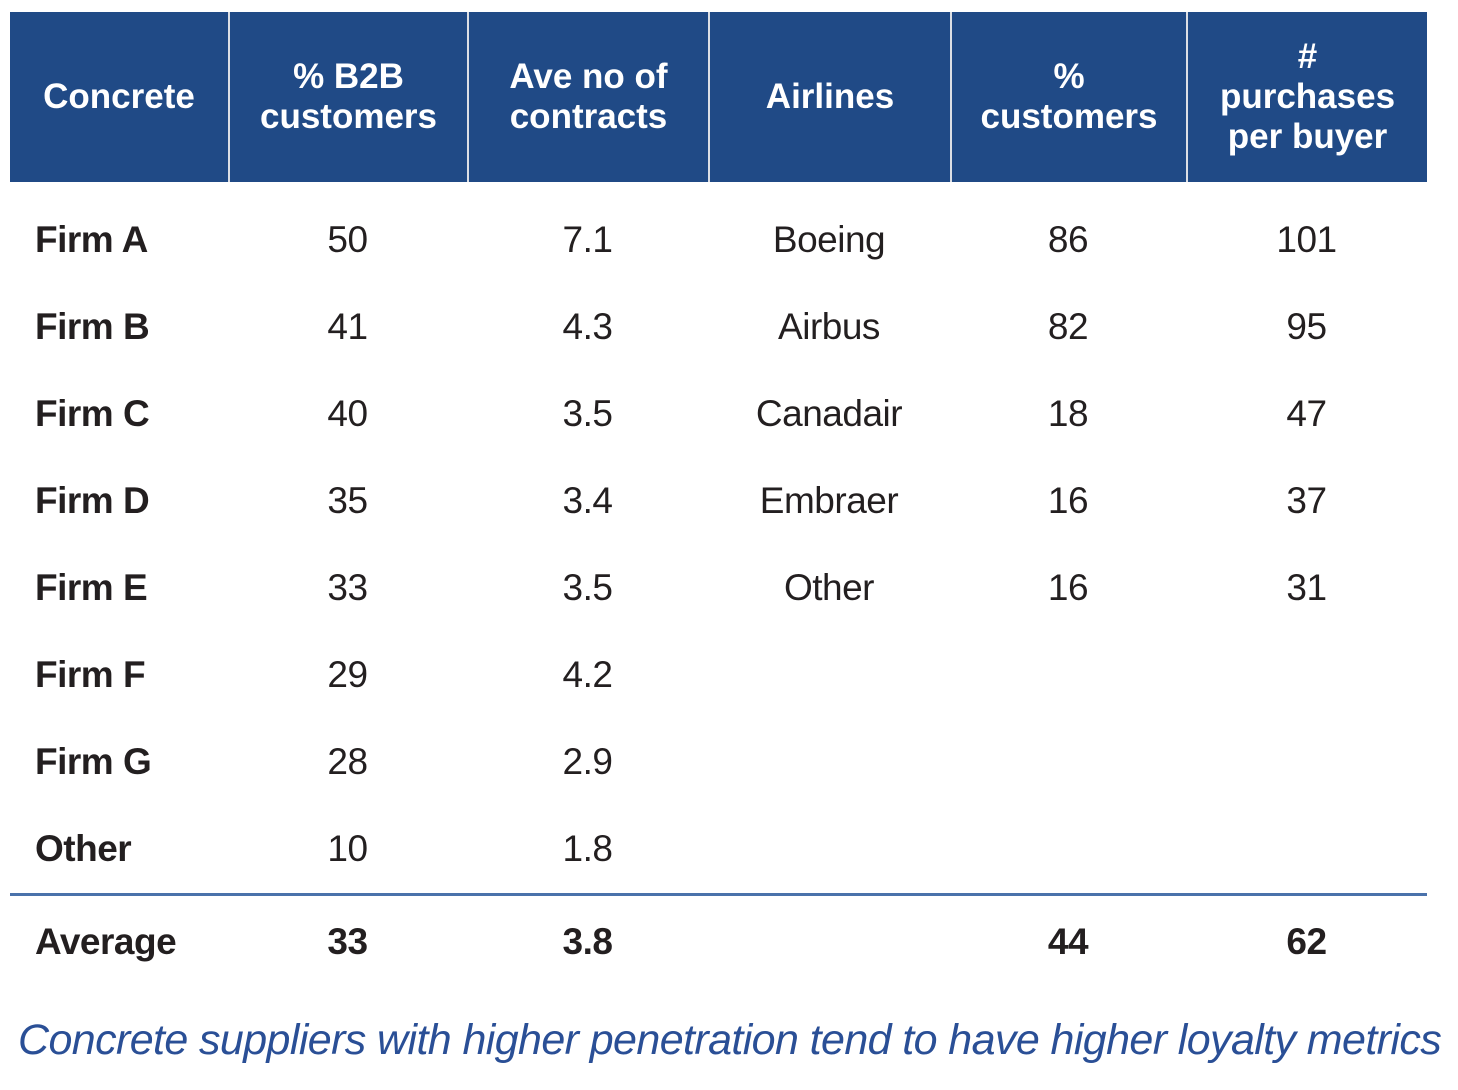 The height and width of the screenshot is (1090, 1458). I want to click on column-header-contracts: Ave no of contracts, so click(587, 97).